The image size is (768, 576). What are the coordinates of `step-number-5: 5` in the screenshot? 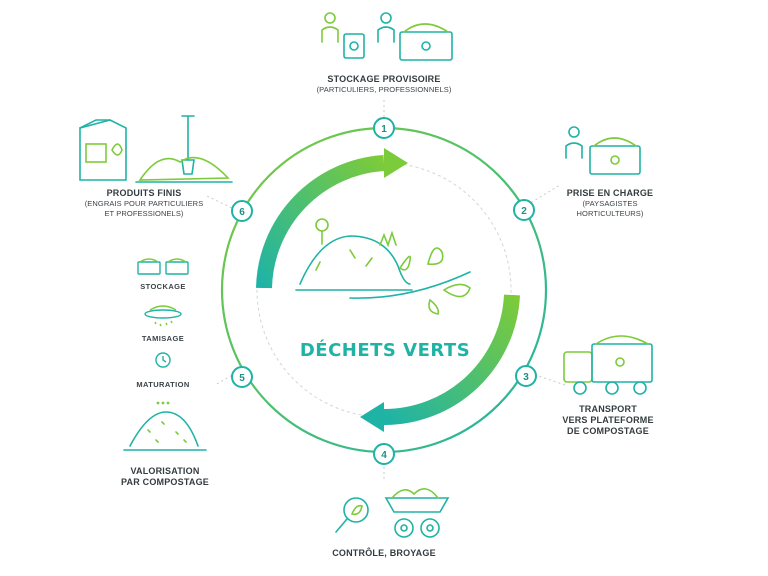 It's located at (242, 378).